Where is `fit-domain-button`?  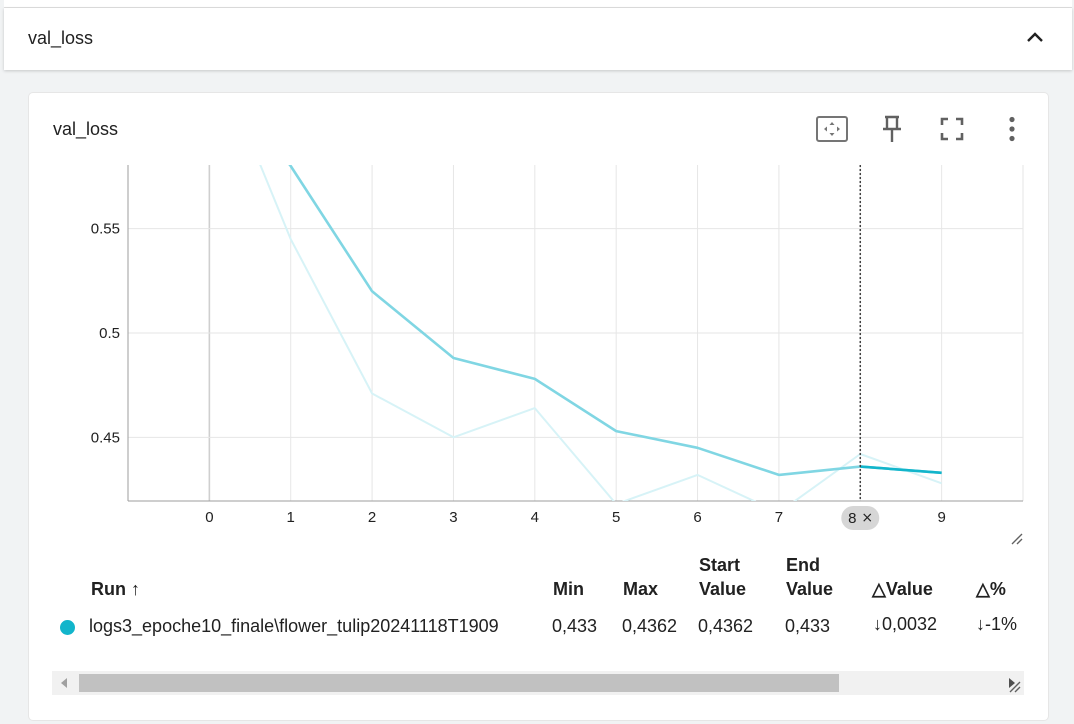
fit-domain-button is located at coordinates (832, 129).